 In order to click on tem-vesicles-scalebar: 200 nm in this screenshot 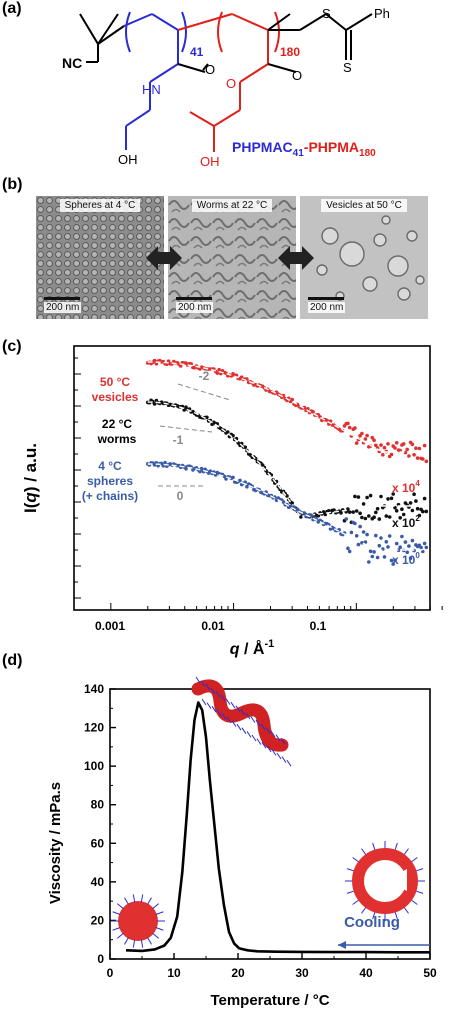, I will do `click(327, 305)`.